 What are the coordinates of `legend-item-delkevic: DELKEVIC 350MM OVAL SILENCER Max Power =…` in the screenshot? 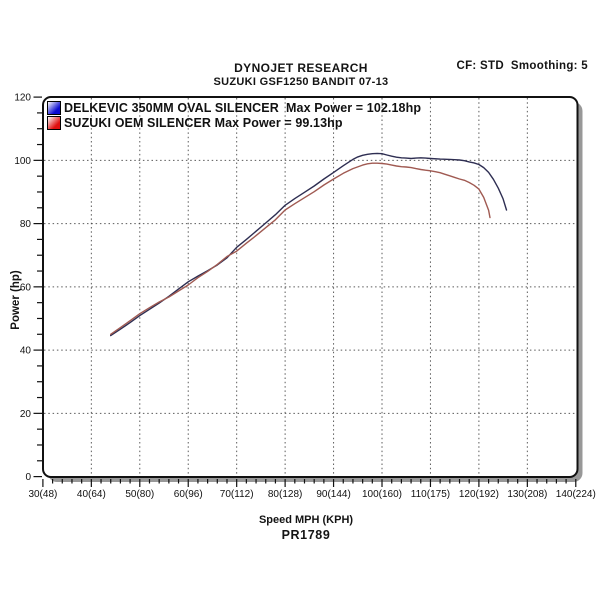 It's located at (234, 108).